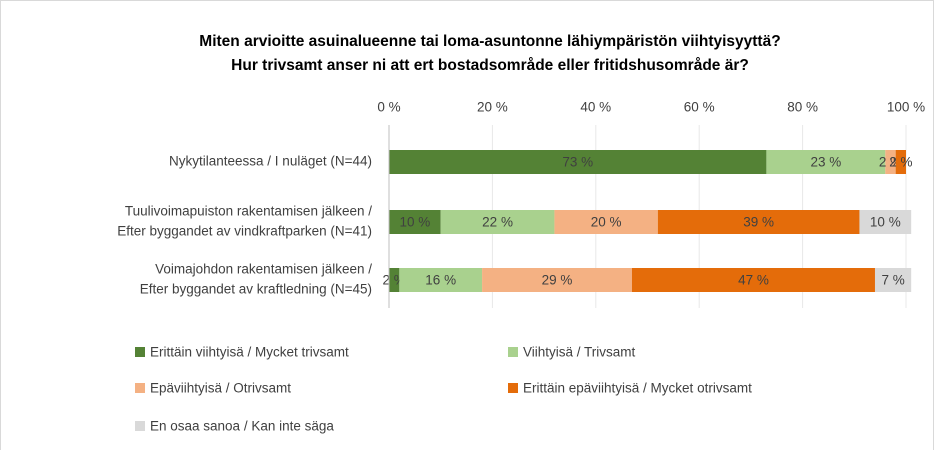 The image size is (951, 450). What do you see at coordinates (242, 426) in the screenshot?
I see `legend-label: En osaa sanoa / Kan inte säga` at bounding box center [242, 426].